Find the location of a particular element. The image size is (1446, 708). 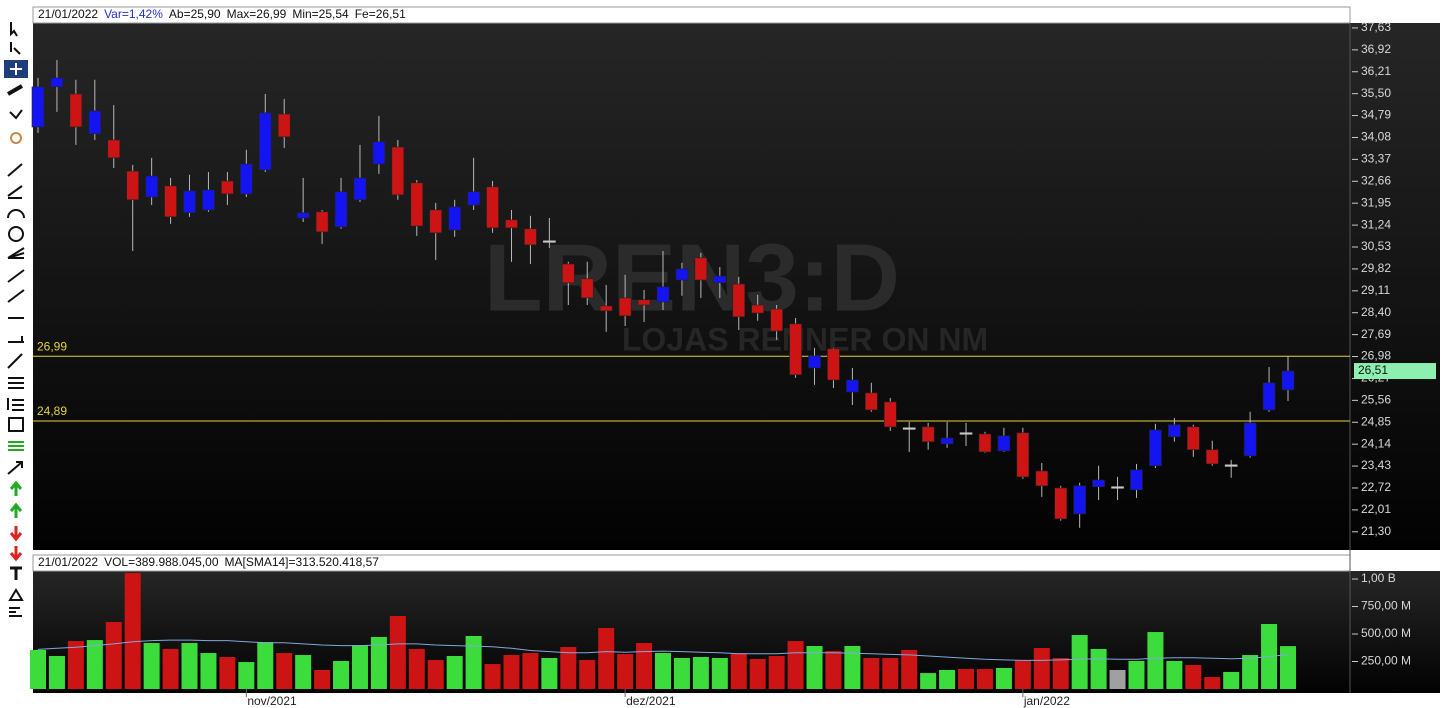

y-tick-label: 25,56 is located at coordinates (1376, 400).